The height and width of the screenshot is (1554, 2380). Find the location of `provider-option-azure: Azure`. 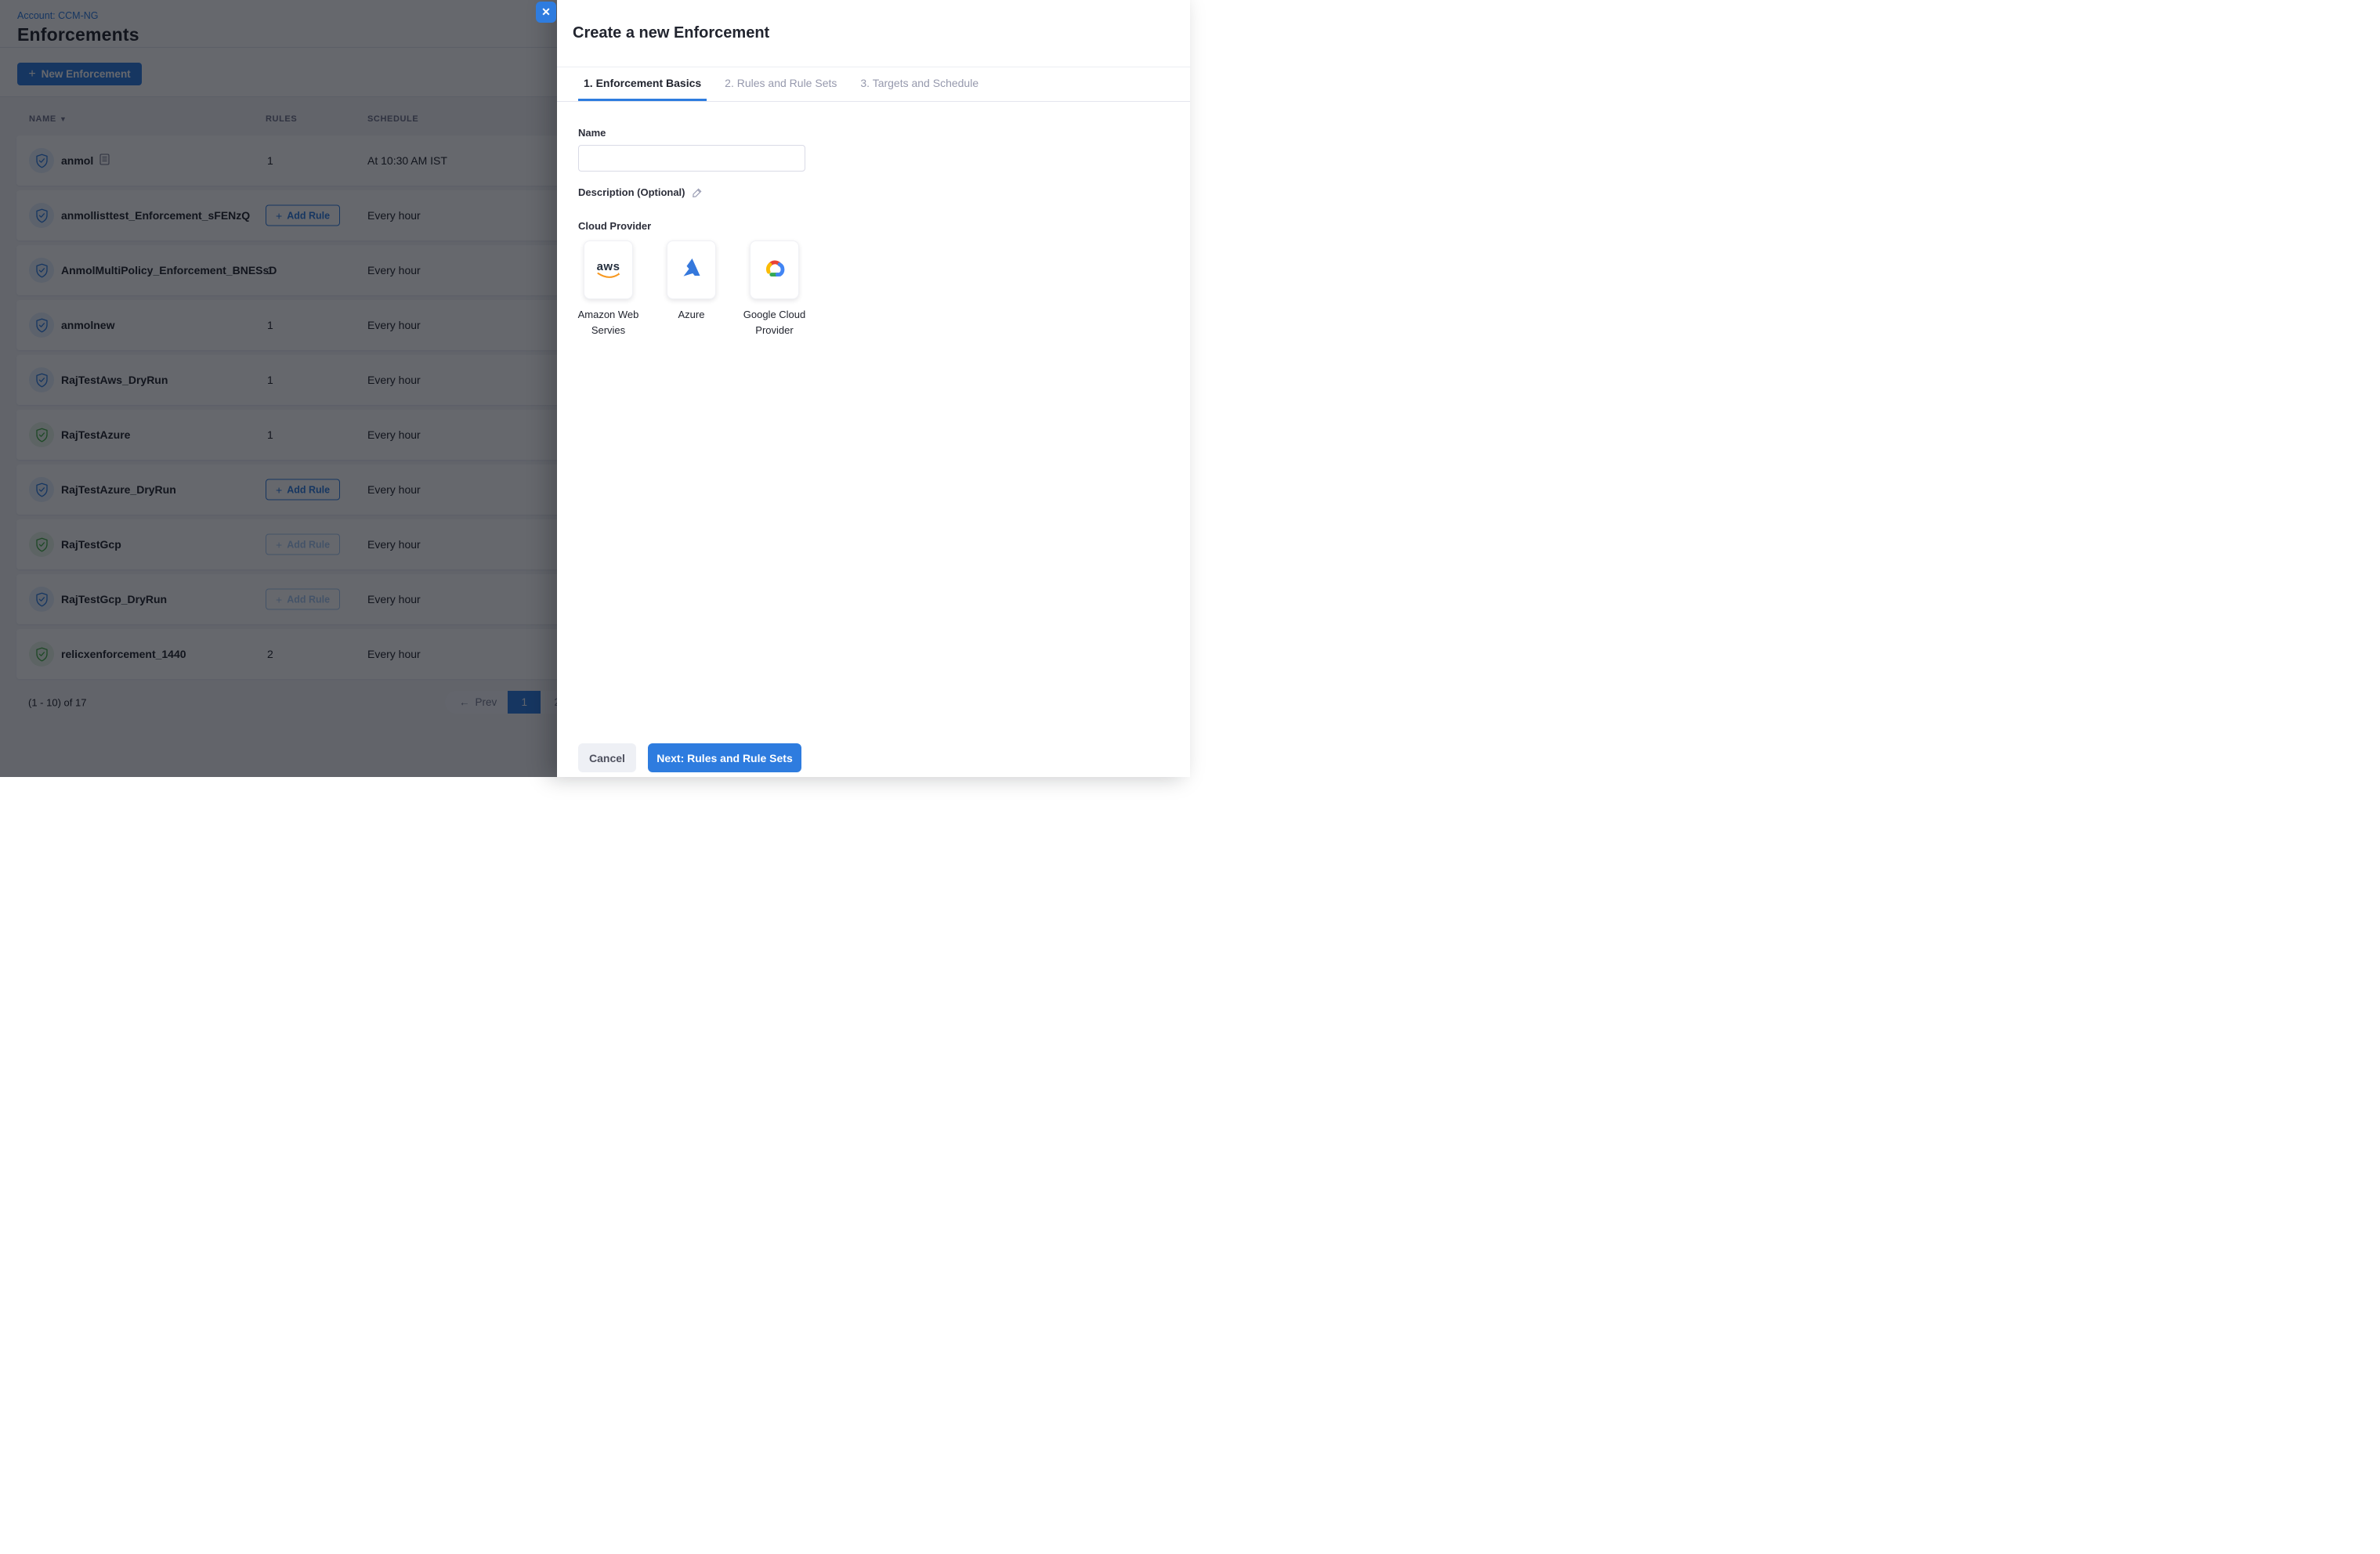

provider-option-azure: Azure is located at coordinates (691, 289).